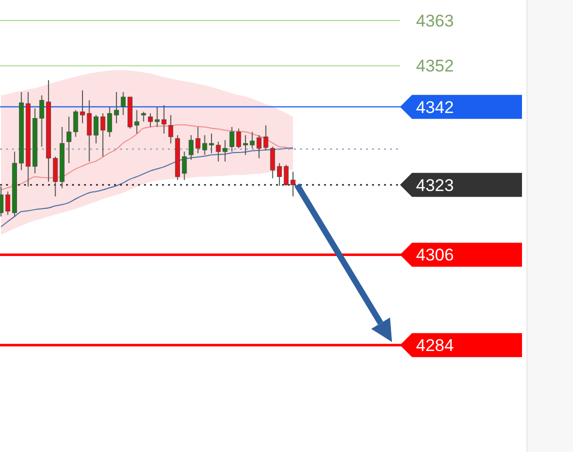 The height and width of the screenshot is (452, 573). Describe the element at coordinates (435, 185) in the screenshot. I see `ref-line-label: 4323` at that location.